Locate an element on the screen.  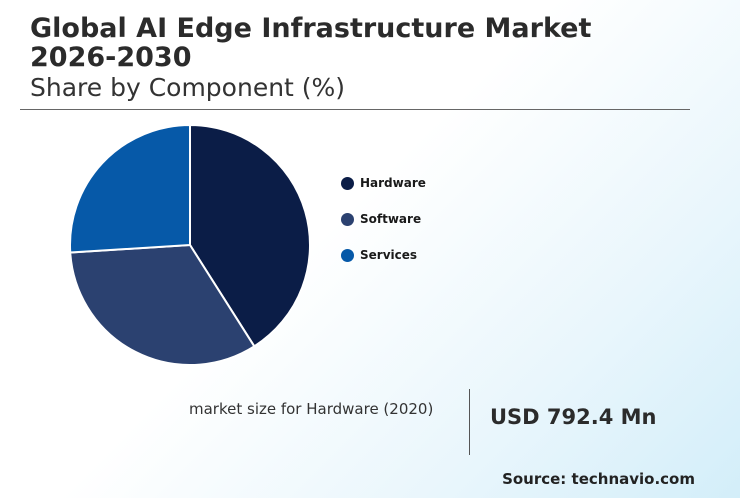
legend-swatch-software is located at coordinates (347, 219).